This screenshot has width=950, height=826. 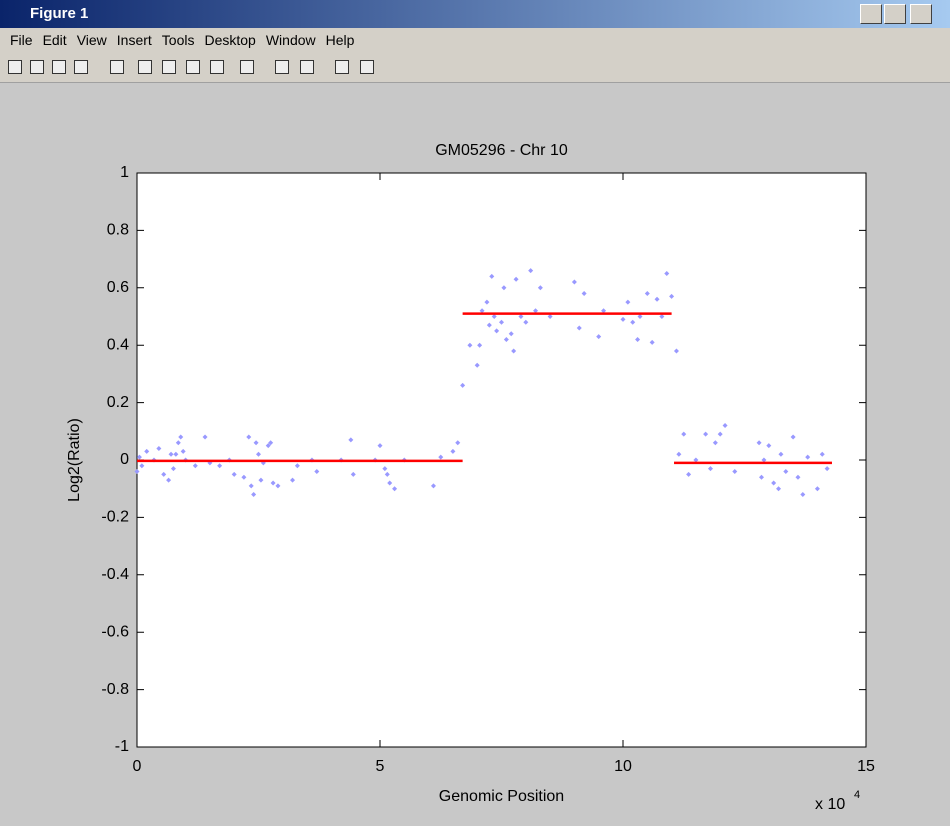 What do you see at coordinates (871, 14) in the screenshot?
I see `minimize-button` at bounding box center [871, 14].